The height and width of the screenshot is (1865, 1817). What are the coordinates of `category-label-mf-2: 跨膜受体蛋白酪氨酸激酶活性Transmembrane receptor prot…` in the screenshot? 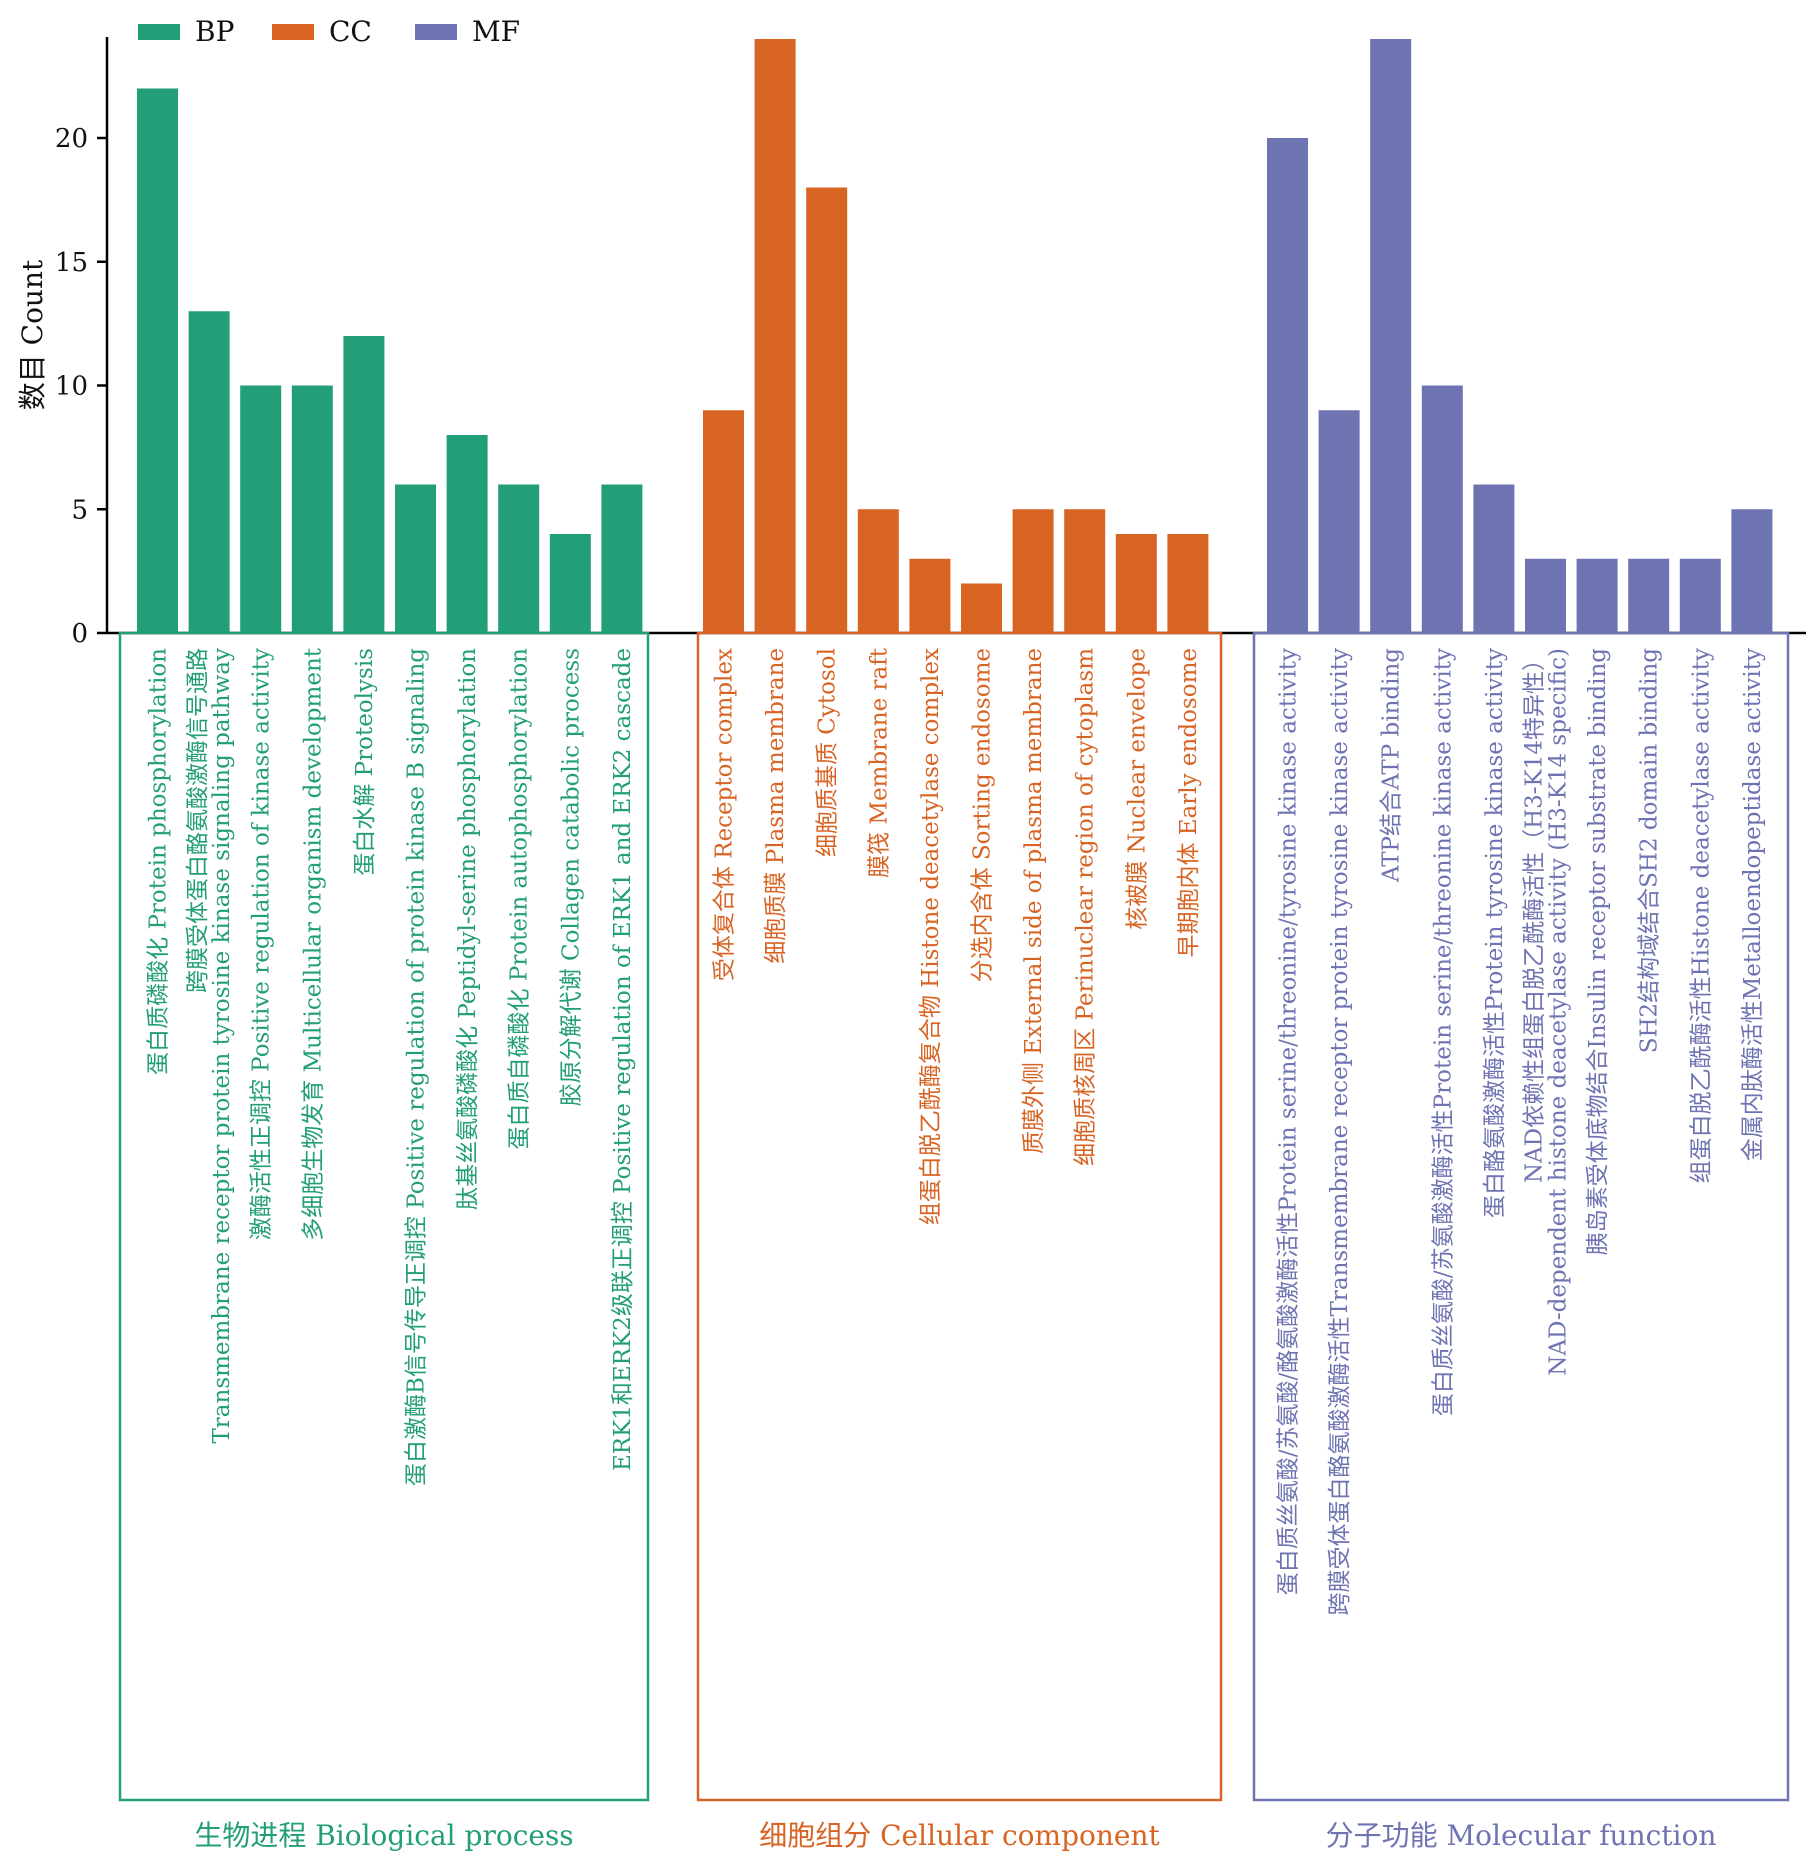 It's located at (1340, 1131).